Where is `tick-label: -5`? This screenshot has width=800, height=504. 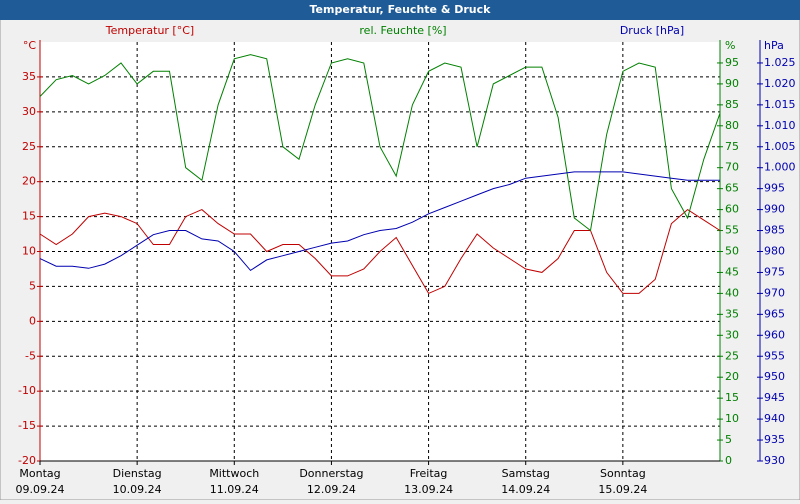 tick-label: -5 is located at coordinates (30, 355).